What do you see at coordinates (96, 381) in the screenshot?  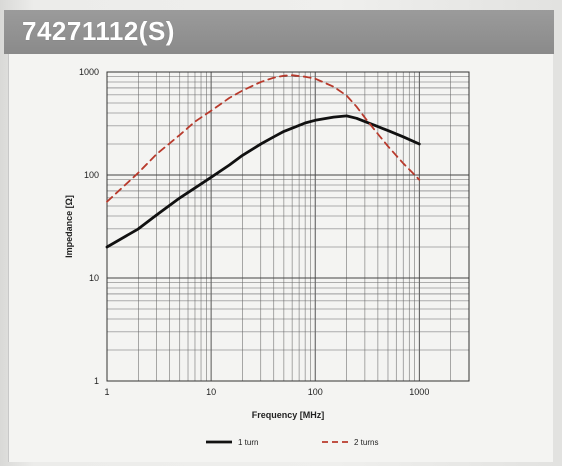 I see `y-tick-label: 1` at bounding box center [96, 381].